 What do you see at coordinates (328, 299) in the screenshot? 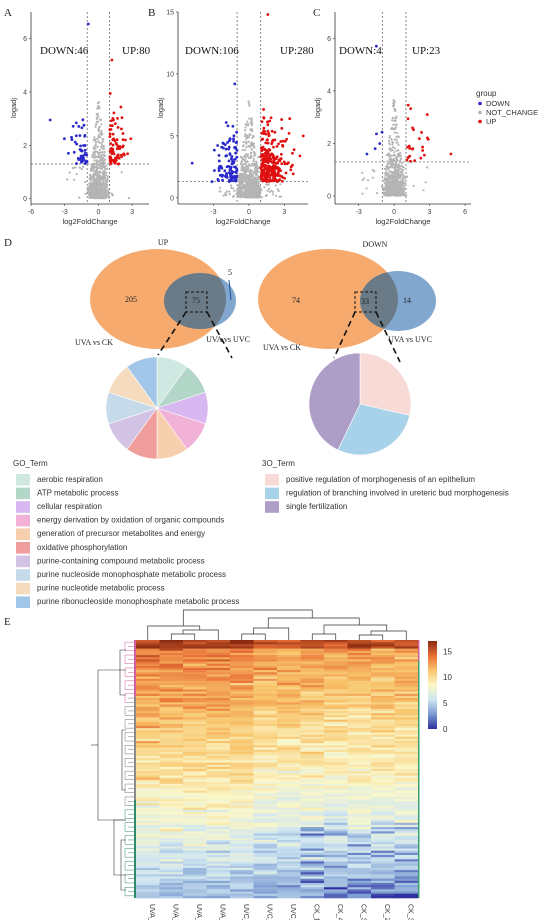
I see `venn-left-set` at bounding box center [328, 299].